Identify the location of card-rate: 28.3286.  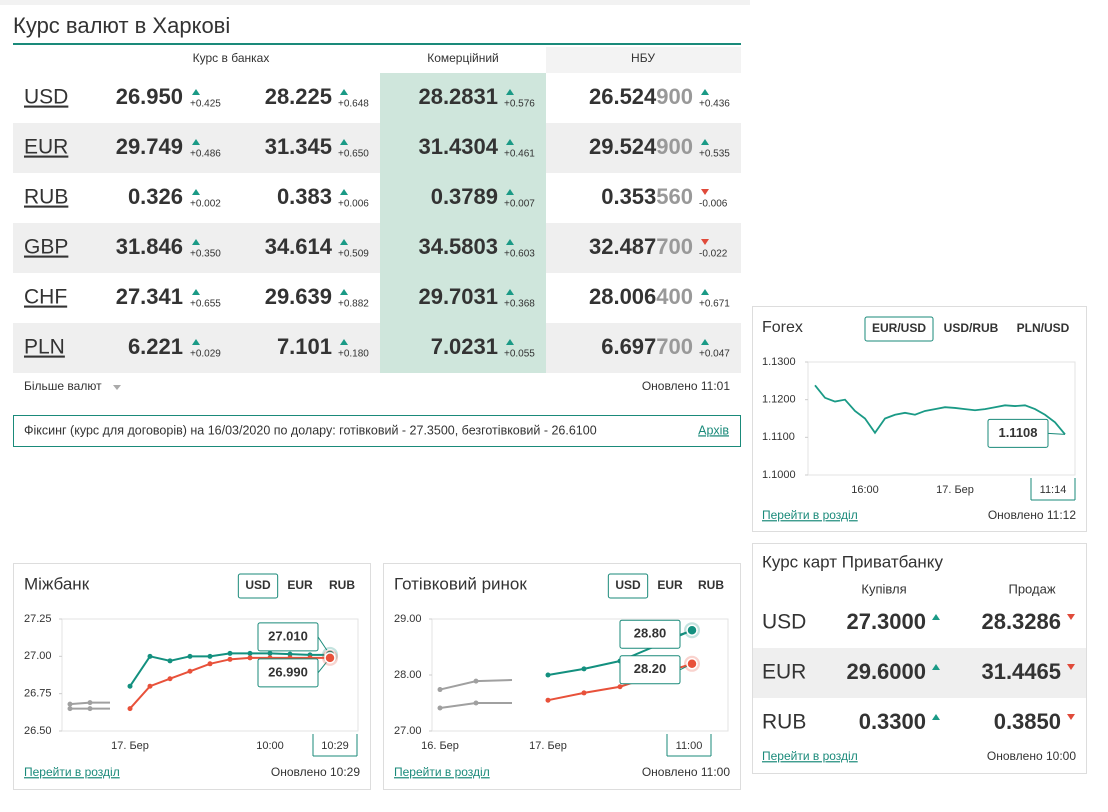
(1021, 621).